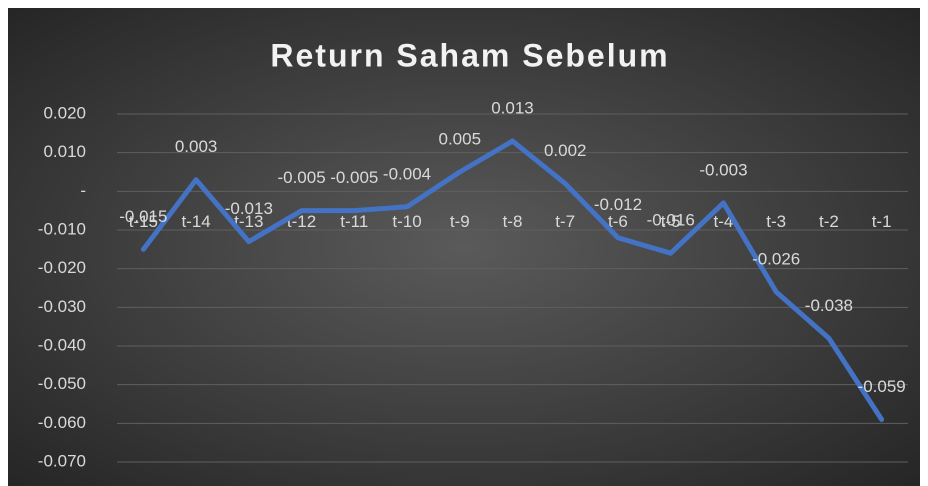 The image size is (928, 486). Describe the element at coordinates (469, 55) in the screenshot. I see `chart-title: Return Saham Sebelum` at that location.